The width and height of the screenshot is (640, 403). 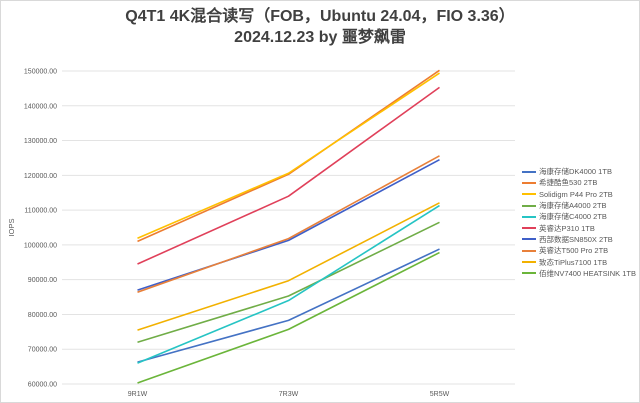 I want to click on legend-item: 英睿达T500 Pro 2TB, so click(x=579, y=250).